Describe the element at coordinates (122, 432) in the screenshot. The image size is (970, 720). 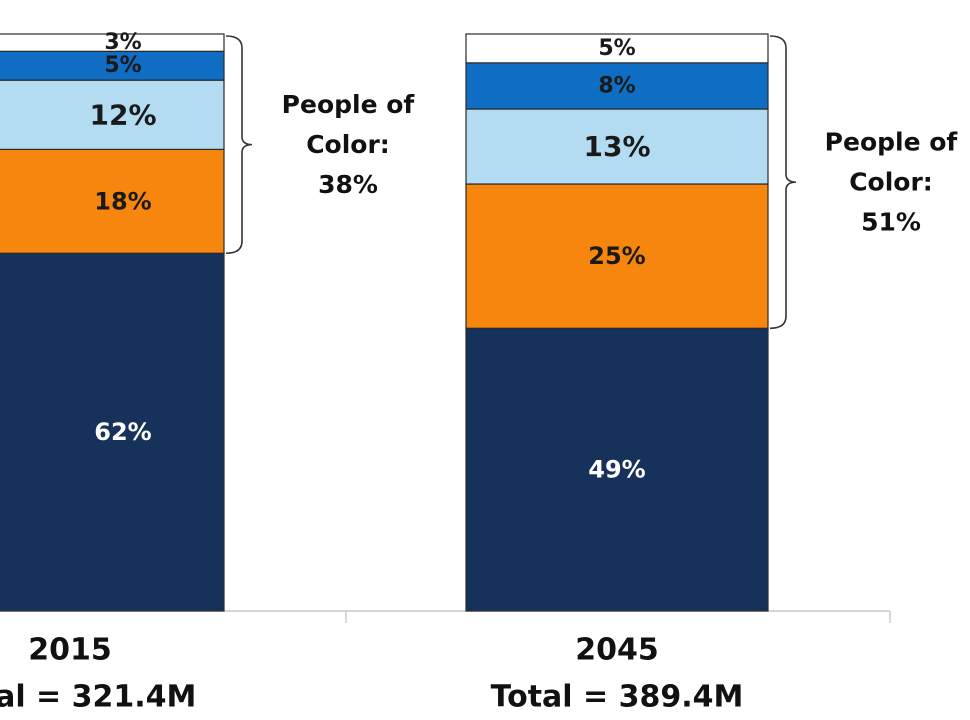
I see `bar-segment-label: 62%` at that location.